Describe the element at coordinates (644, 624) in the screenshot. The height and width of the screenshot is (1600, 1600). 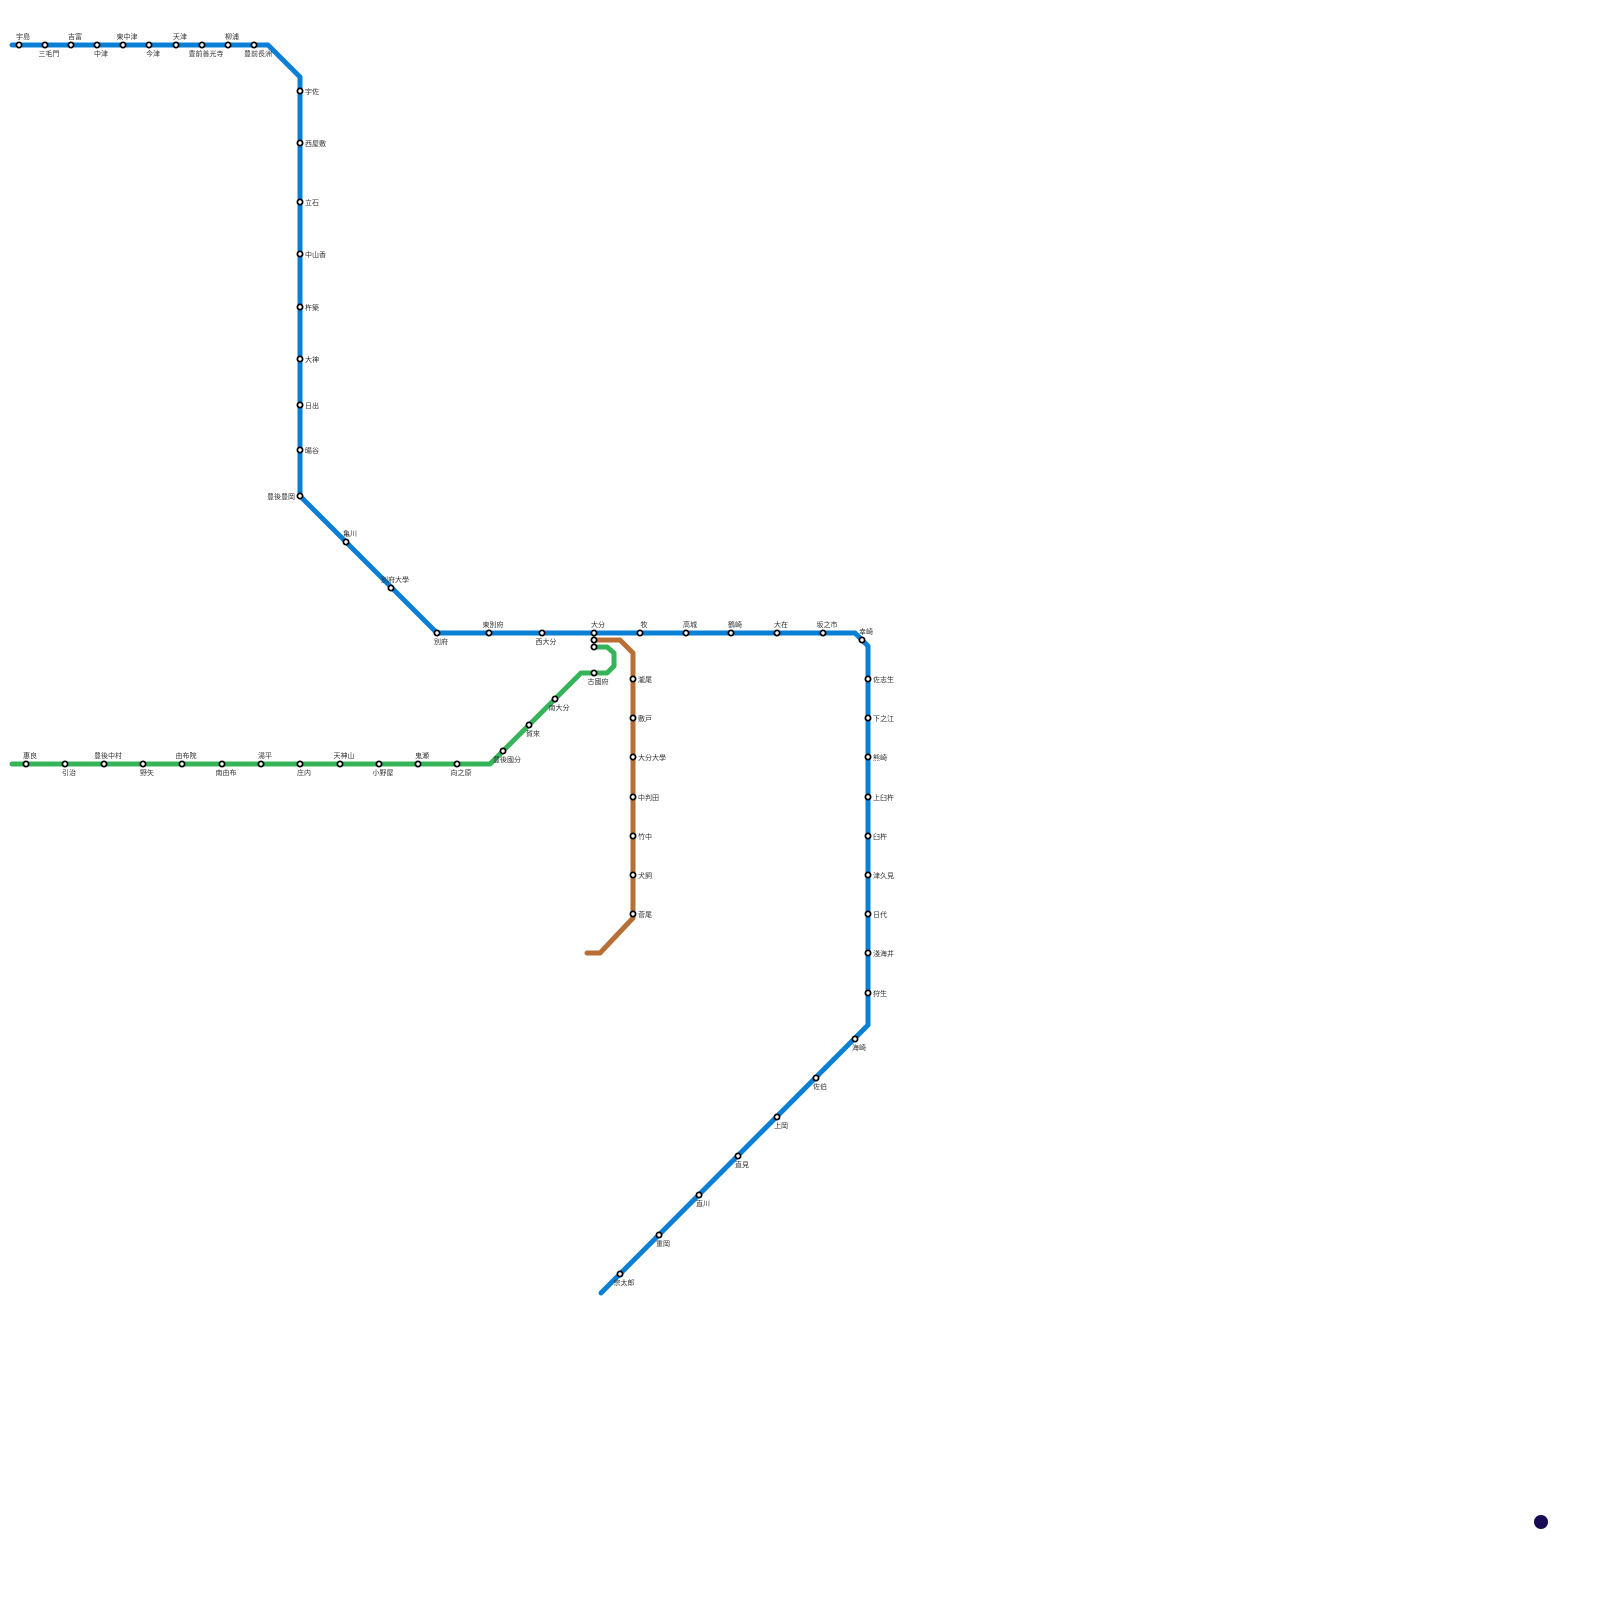
I see `station-label: 牧` at that location.